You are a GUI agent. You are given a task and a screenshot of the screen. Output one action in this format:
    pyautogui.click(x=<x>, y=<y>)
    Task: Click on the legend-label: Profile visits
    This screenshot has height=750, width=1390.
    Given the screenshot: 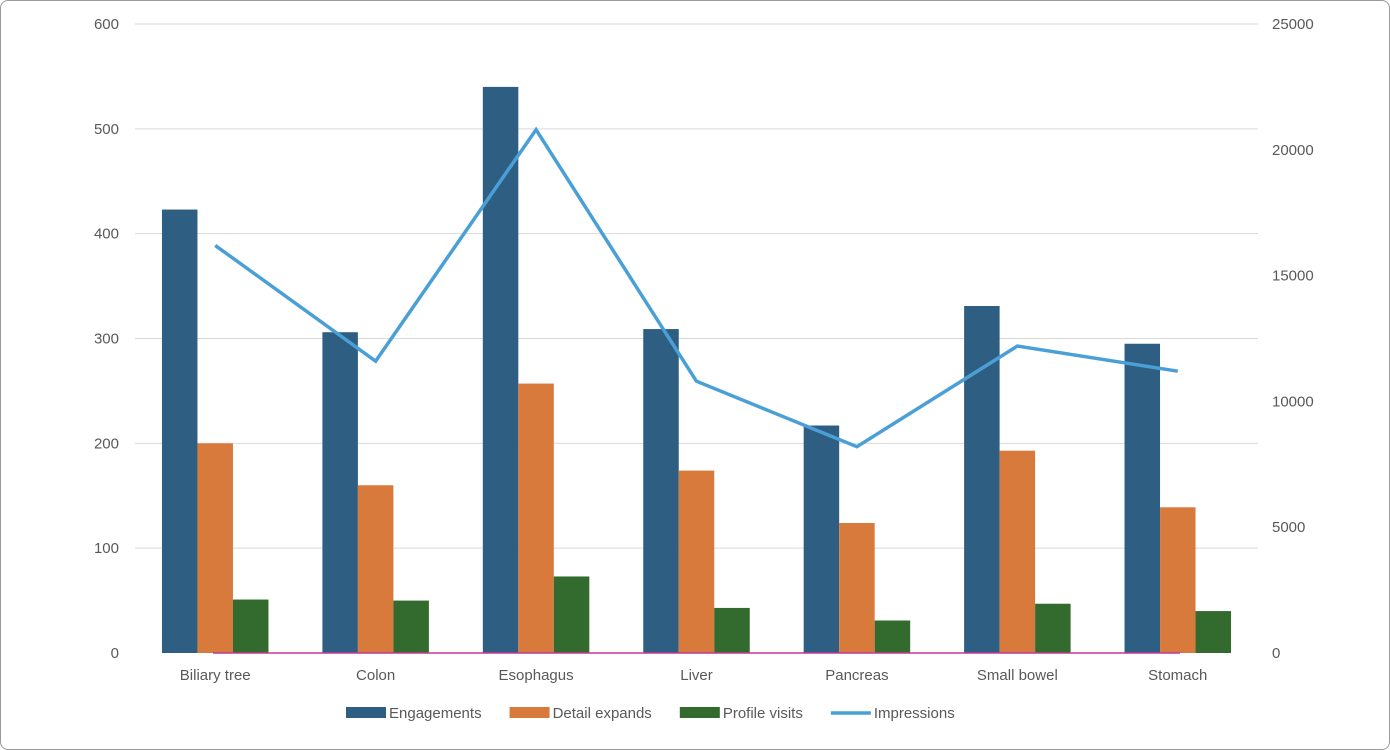 What is the action you would take?
    pyautogui.click(x=763, y=713)
    